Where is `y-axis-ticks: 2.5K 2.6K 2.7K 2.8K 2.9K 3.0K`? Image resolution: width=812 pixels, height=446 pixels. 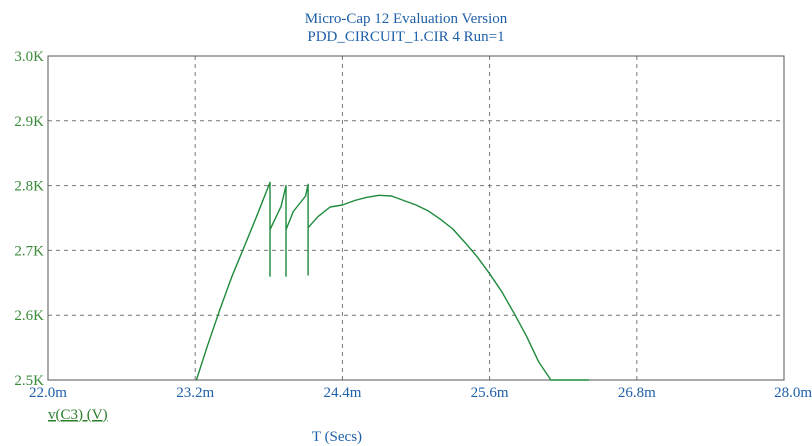 y-axis-ticks: 2.5K 2.6K 2.7K 2.8K 2.9K 3.0K is located at coordinates (29, 219).